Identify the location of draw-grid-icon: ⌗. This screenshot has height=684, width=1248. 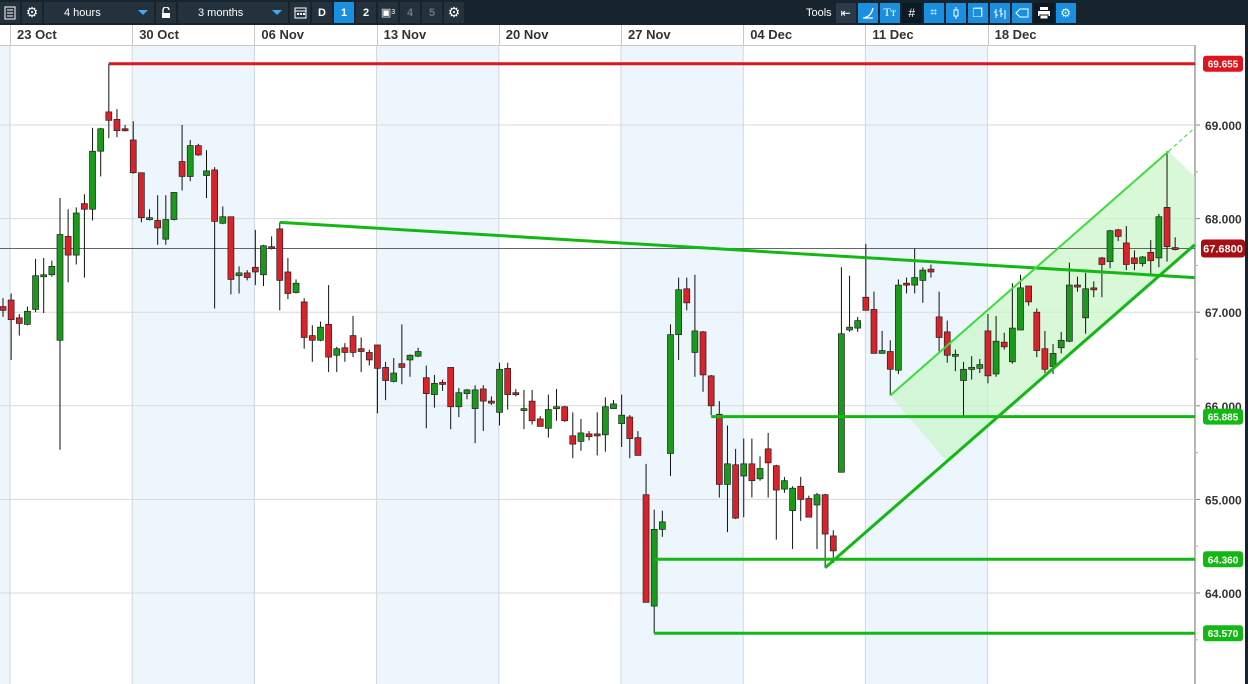
(933, 12).